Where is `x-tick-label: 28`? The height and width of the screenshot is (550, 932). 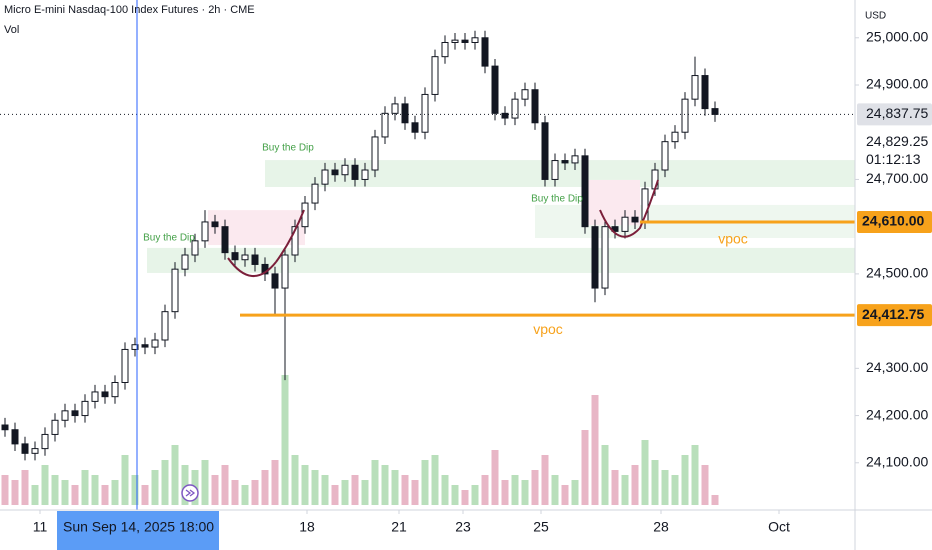 x-tick-label: 28 is located at coordinates (661, 527).